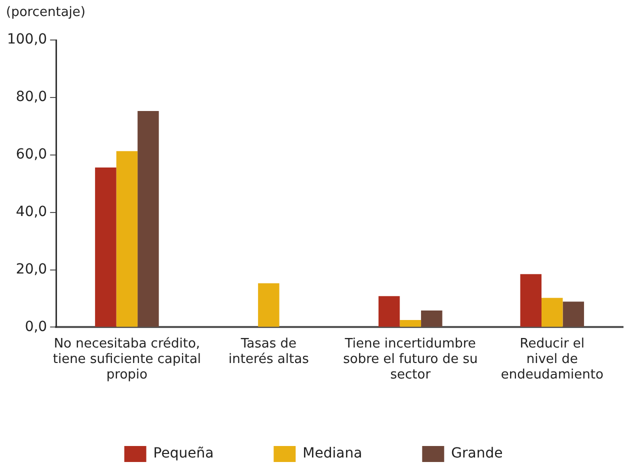 The image size is (629, 472). Describe the element at coordinates (183, 454) in the screenshot. I see `legend-label: Pequeña` at that location.